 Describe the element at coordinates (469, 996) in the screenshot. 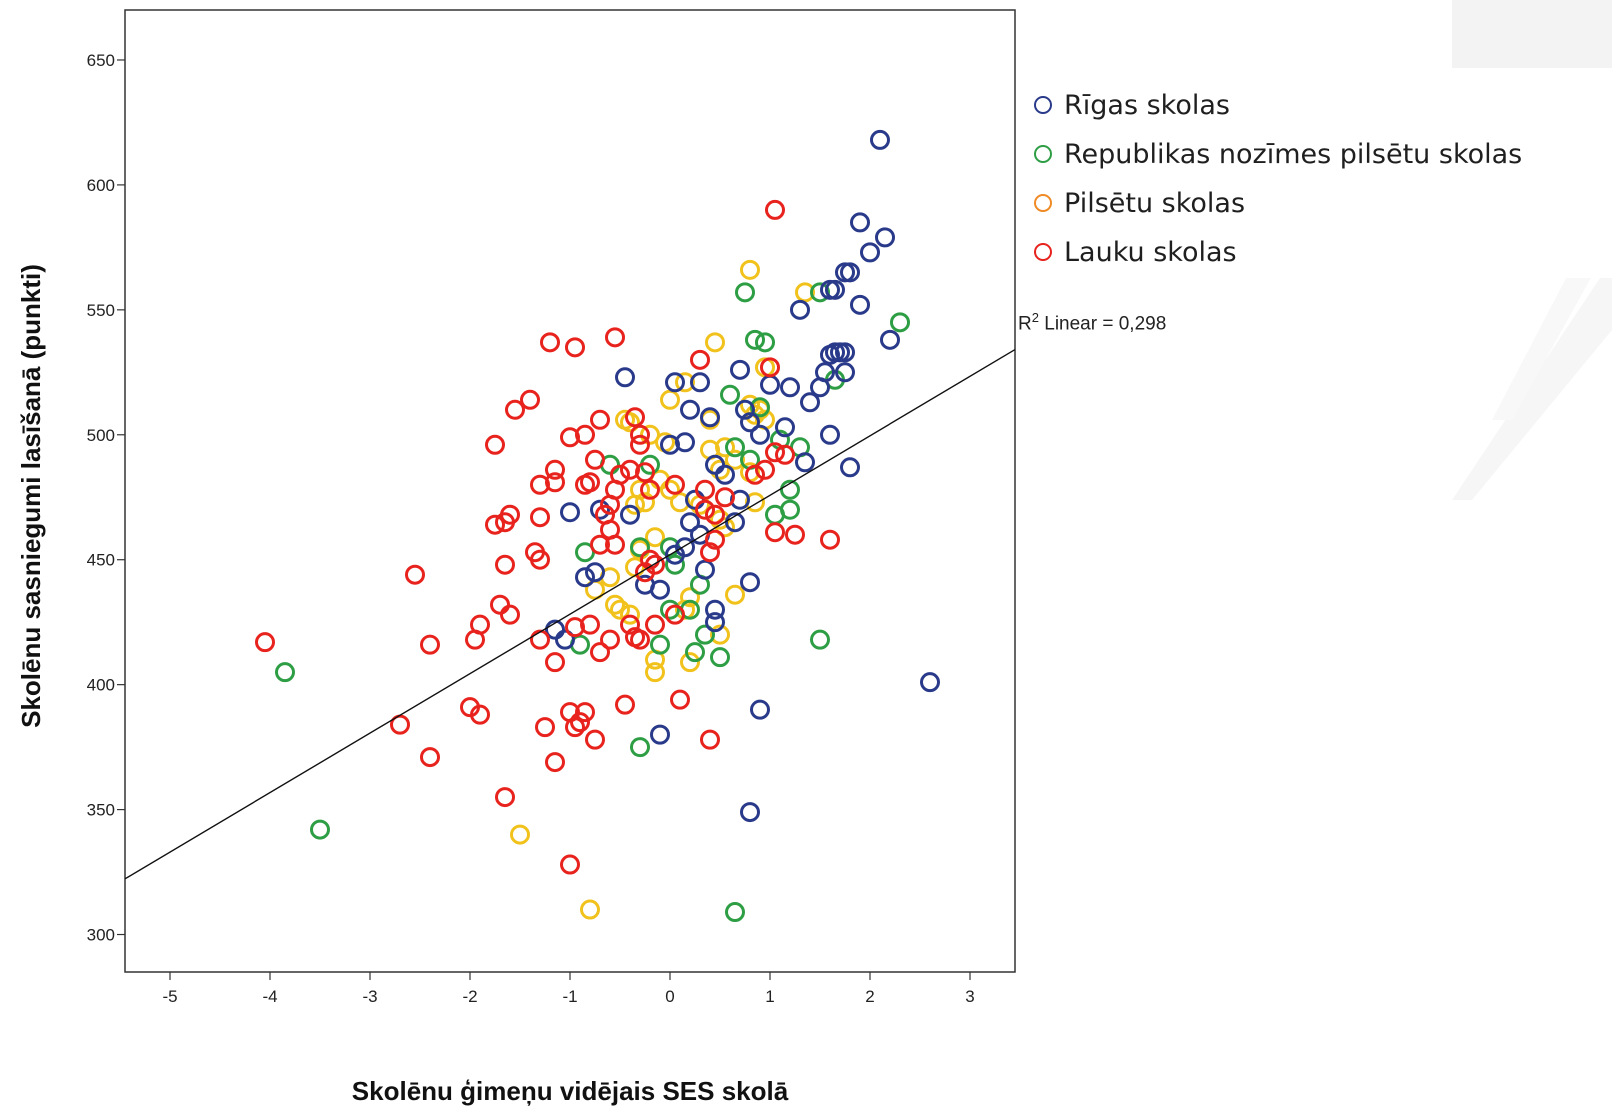

I see `x-tick-label: -2` at that location.